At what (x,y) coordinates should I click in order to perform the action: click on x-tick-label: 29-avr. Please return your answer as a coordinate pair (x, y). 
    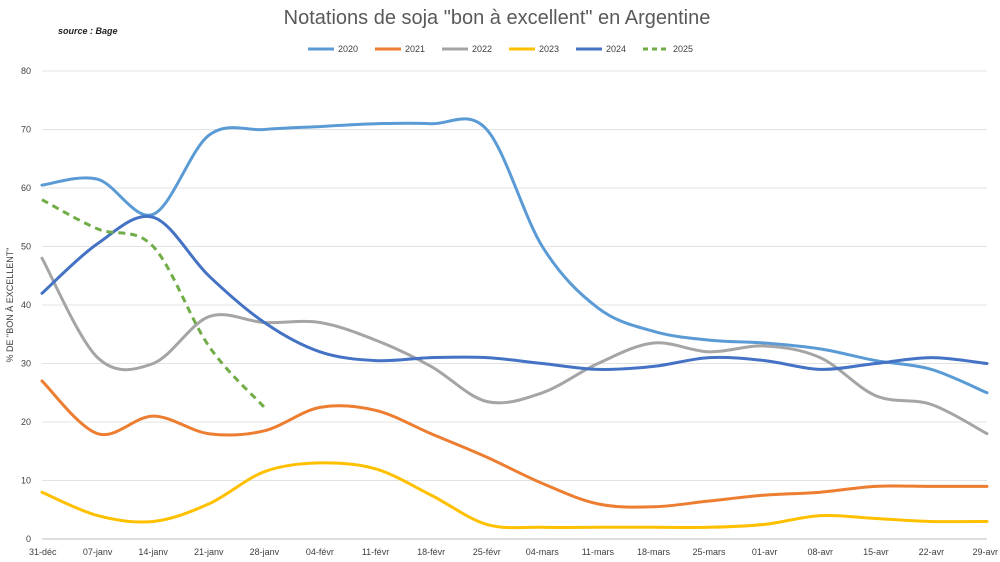
    Looking at the image, I should click on (985, 552).